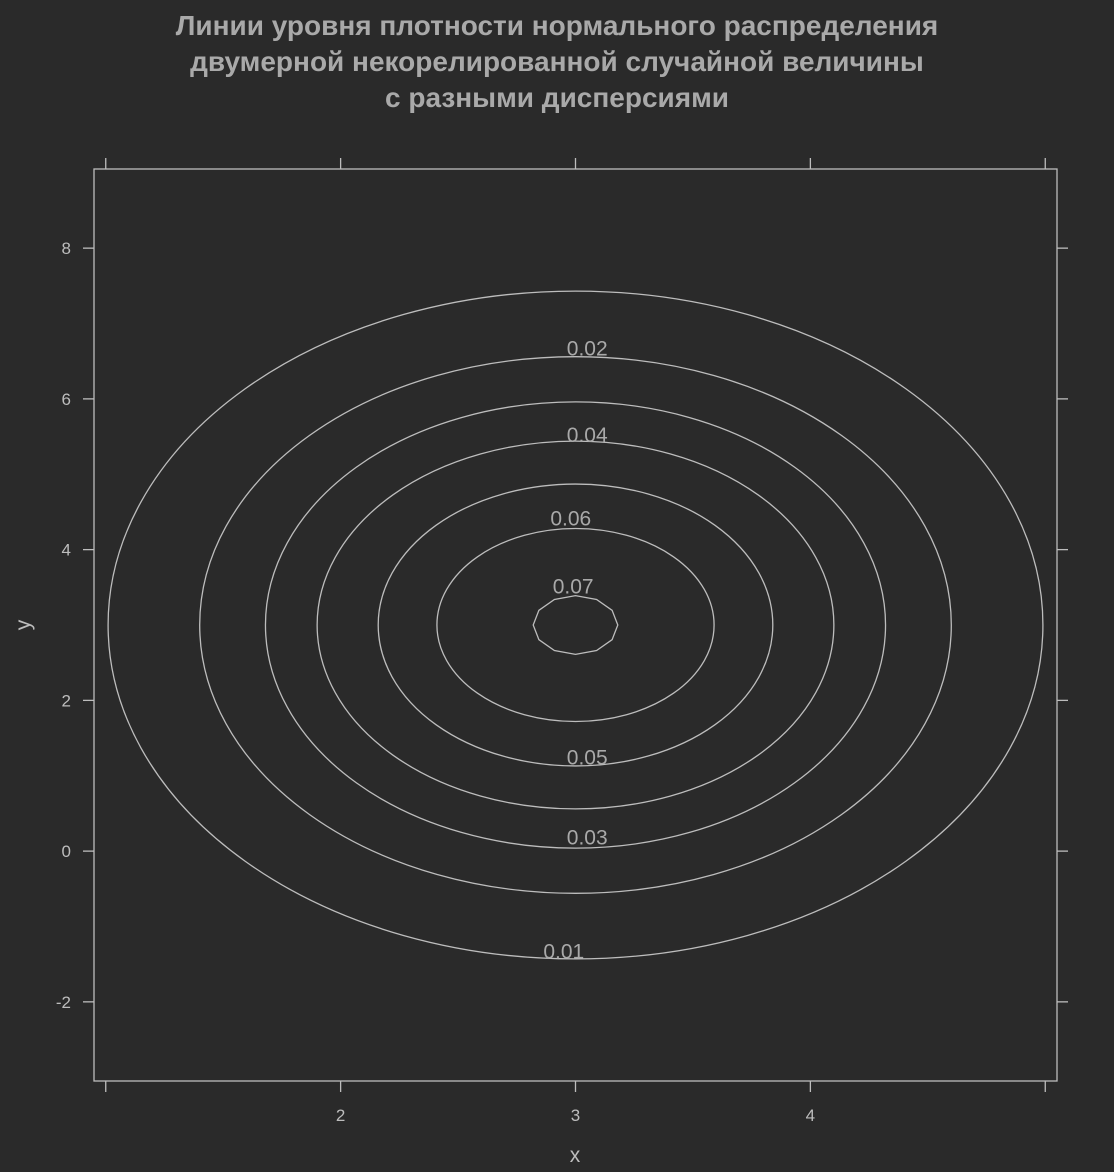 Image resolution: width=1114 pixels, height=1172 pixels. I want to click on y-tick-label: 6, so click(66, 399).